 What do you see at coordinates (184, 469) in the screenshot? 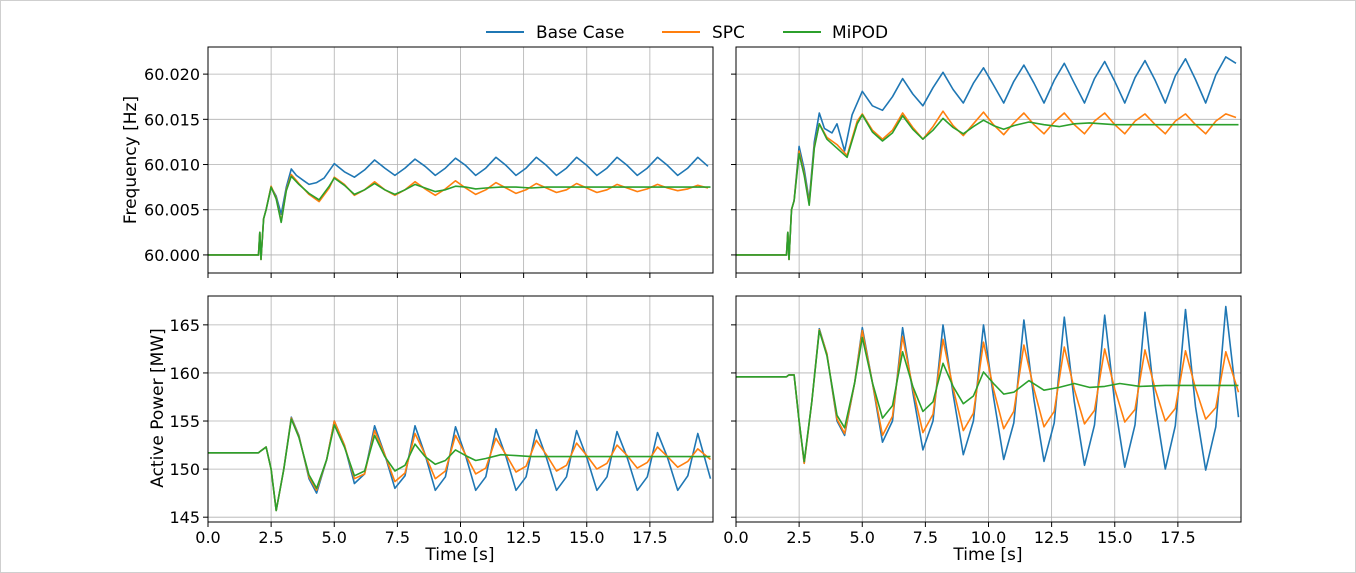
I see `y-tick-label: 150` at bounding box center [184, 469].